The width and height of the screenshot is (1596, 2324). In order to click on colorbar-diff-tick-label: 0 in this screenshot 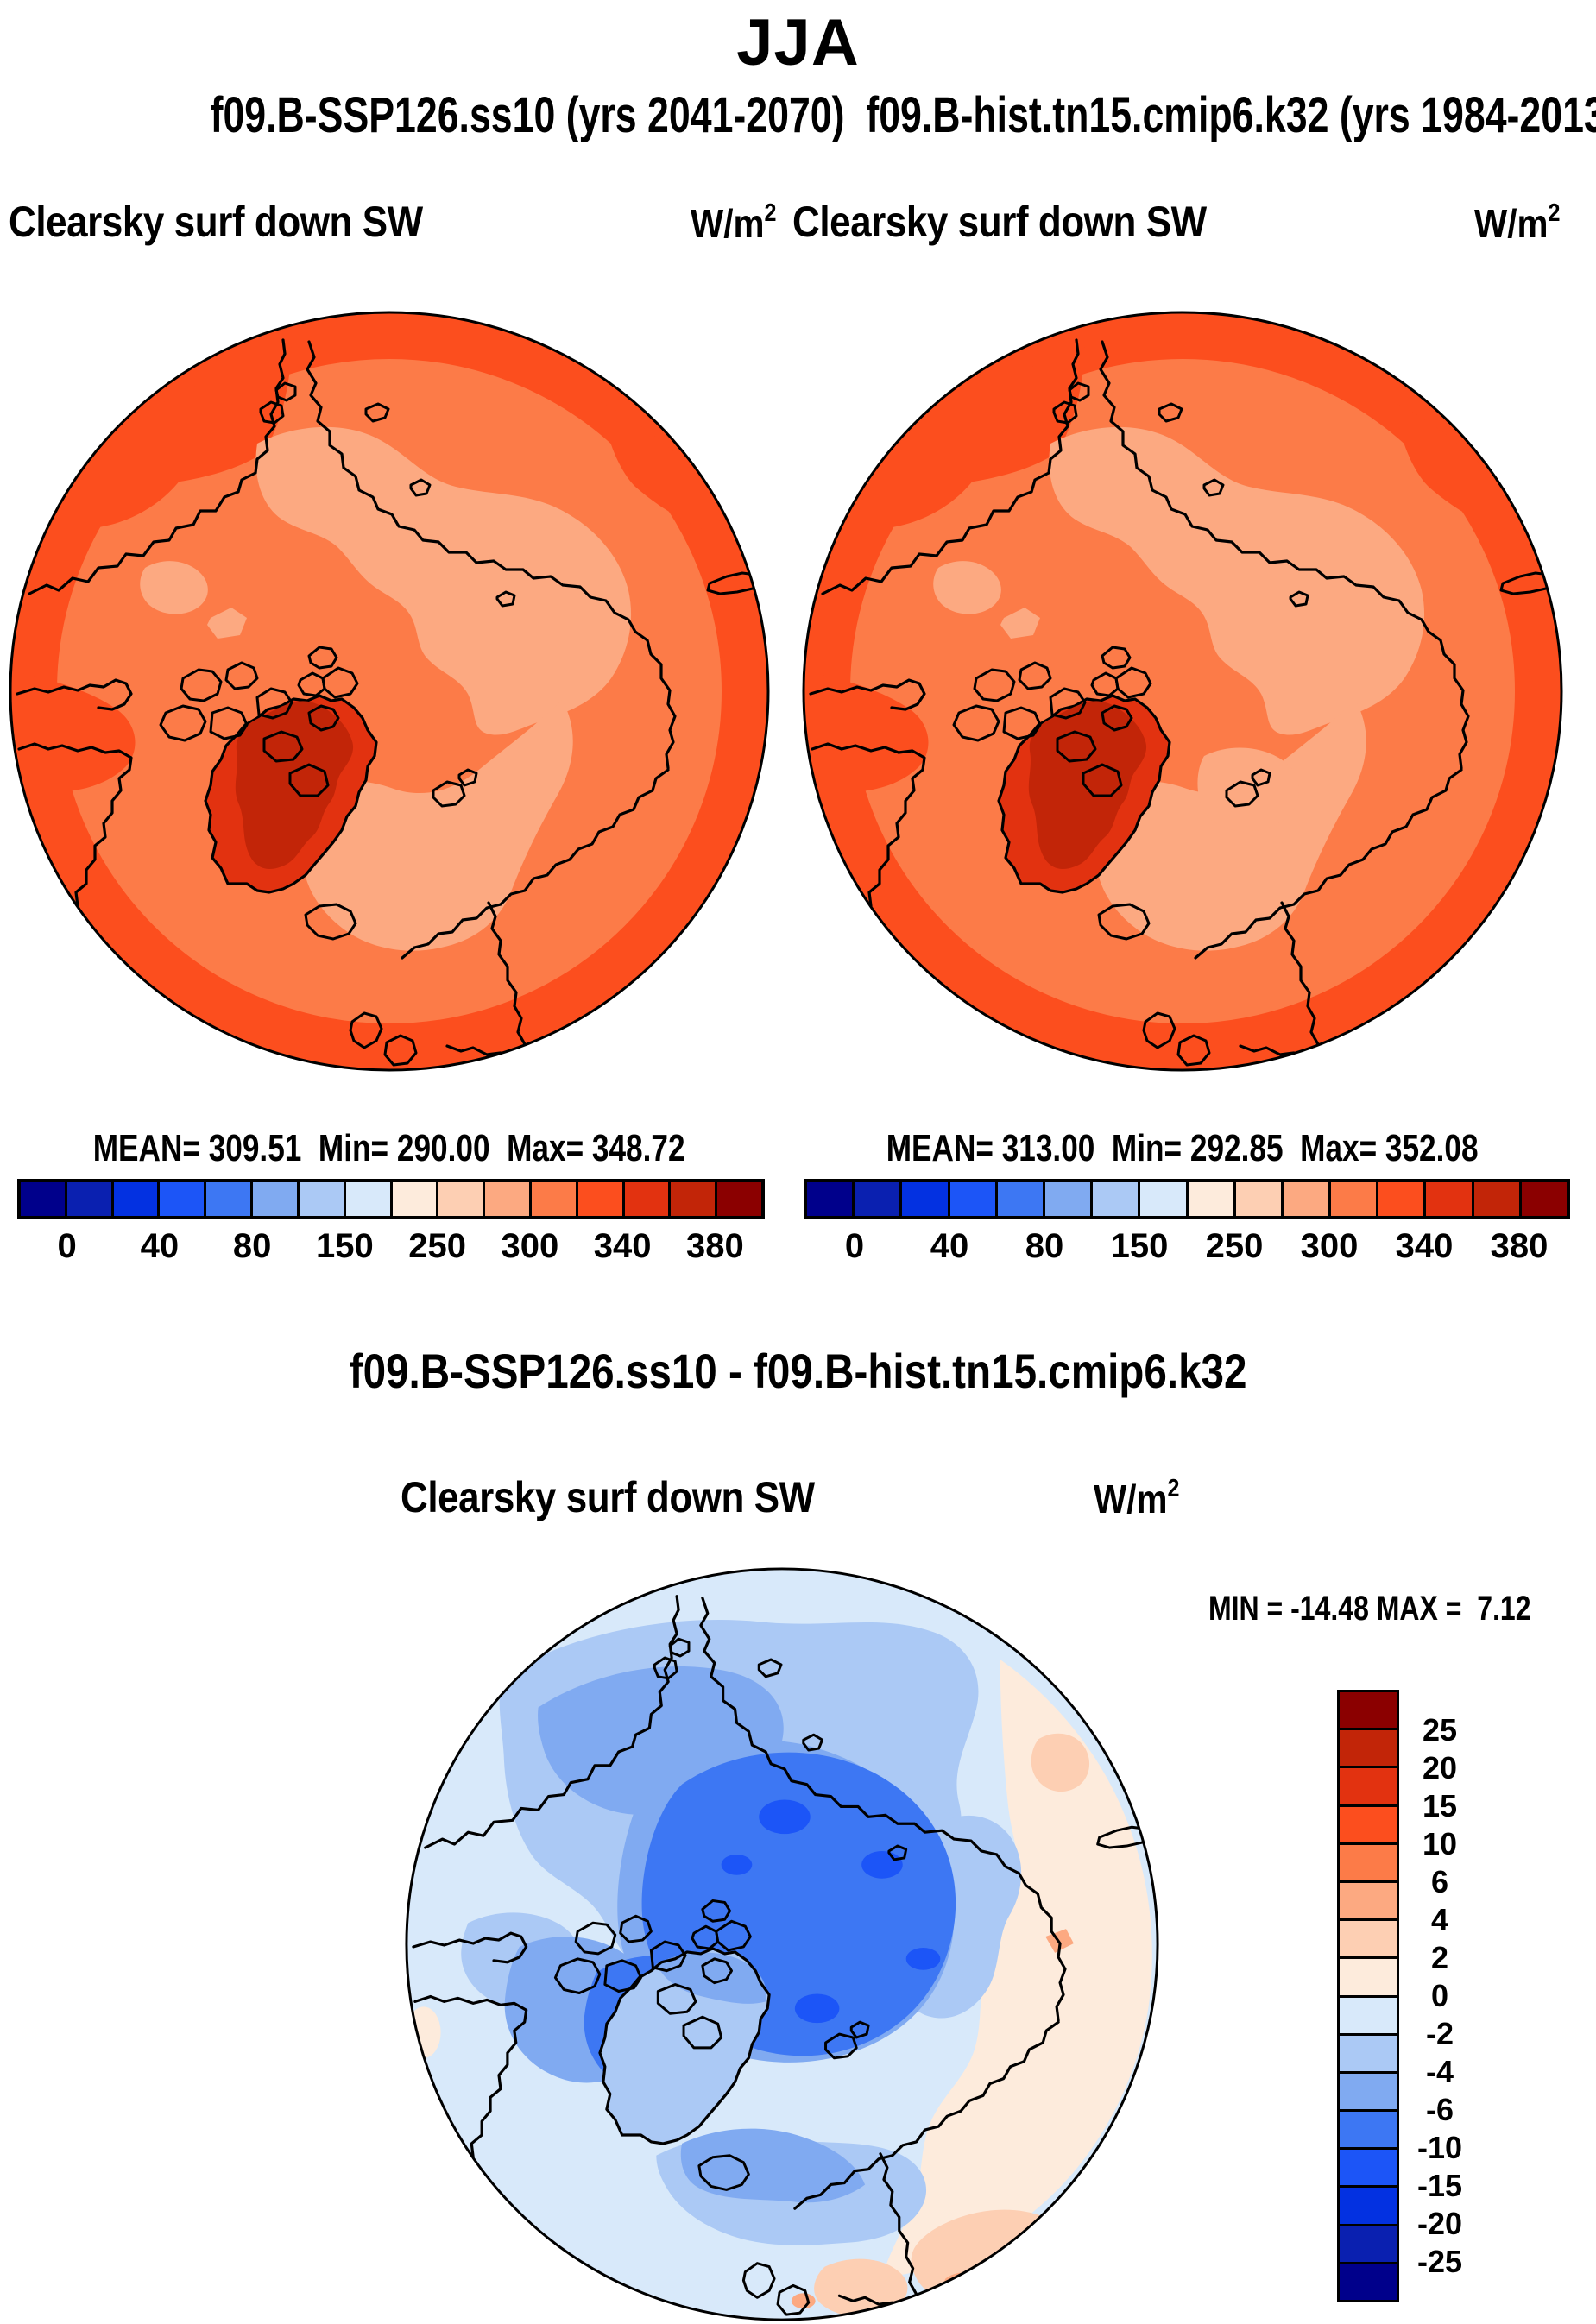, I will do `click(1439, 1995)`.